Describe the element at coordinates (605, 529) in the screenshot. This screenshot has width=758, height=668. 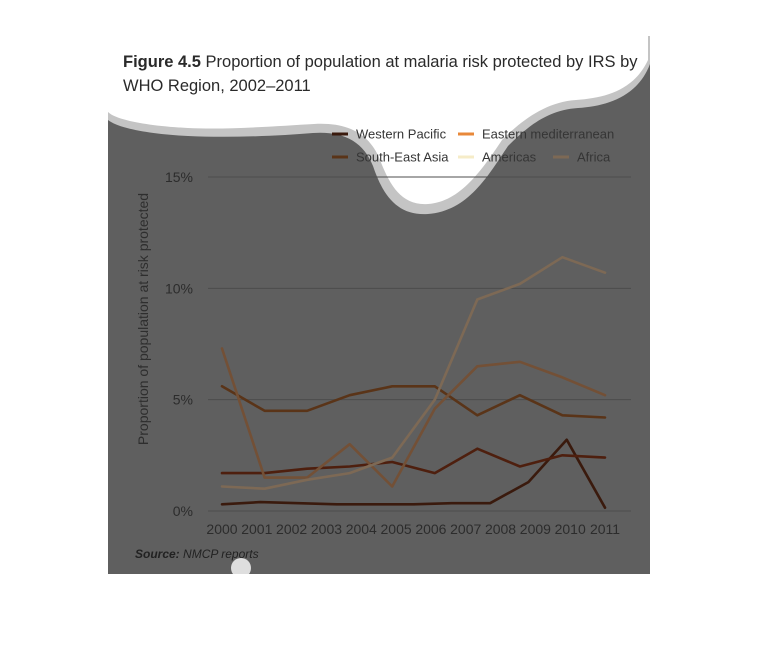
I see `x-tick-label: 2011` at that location.